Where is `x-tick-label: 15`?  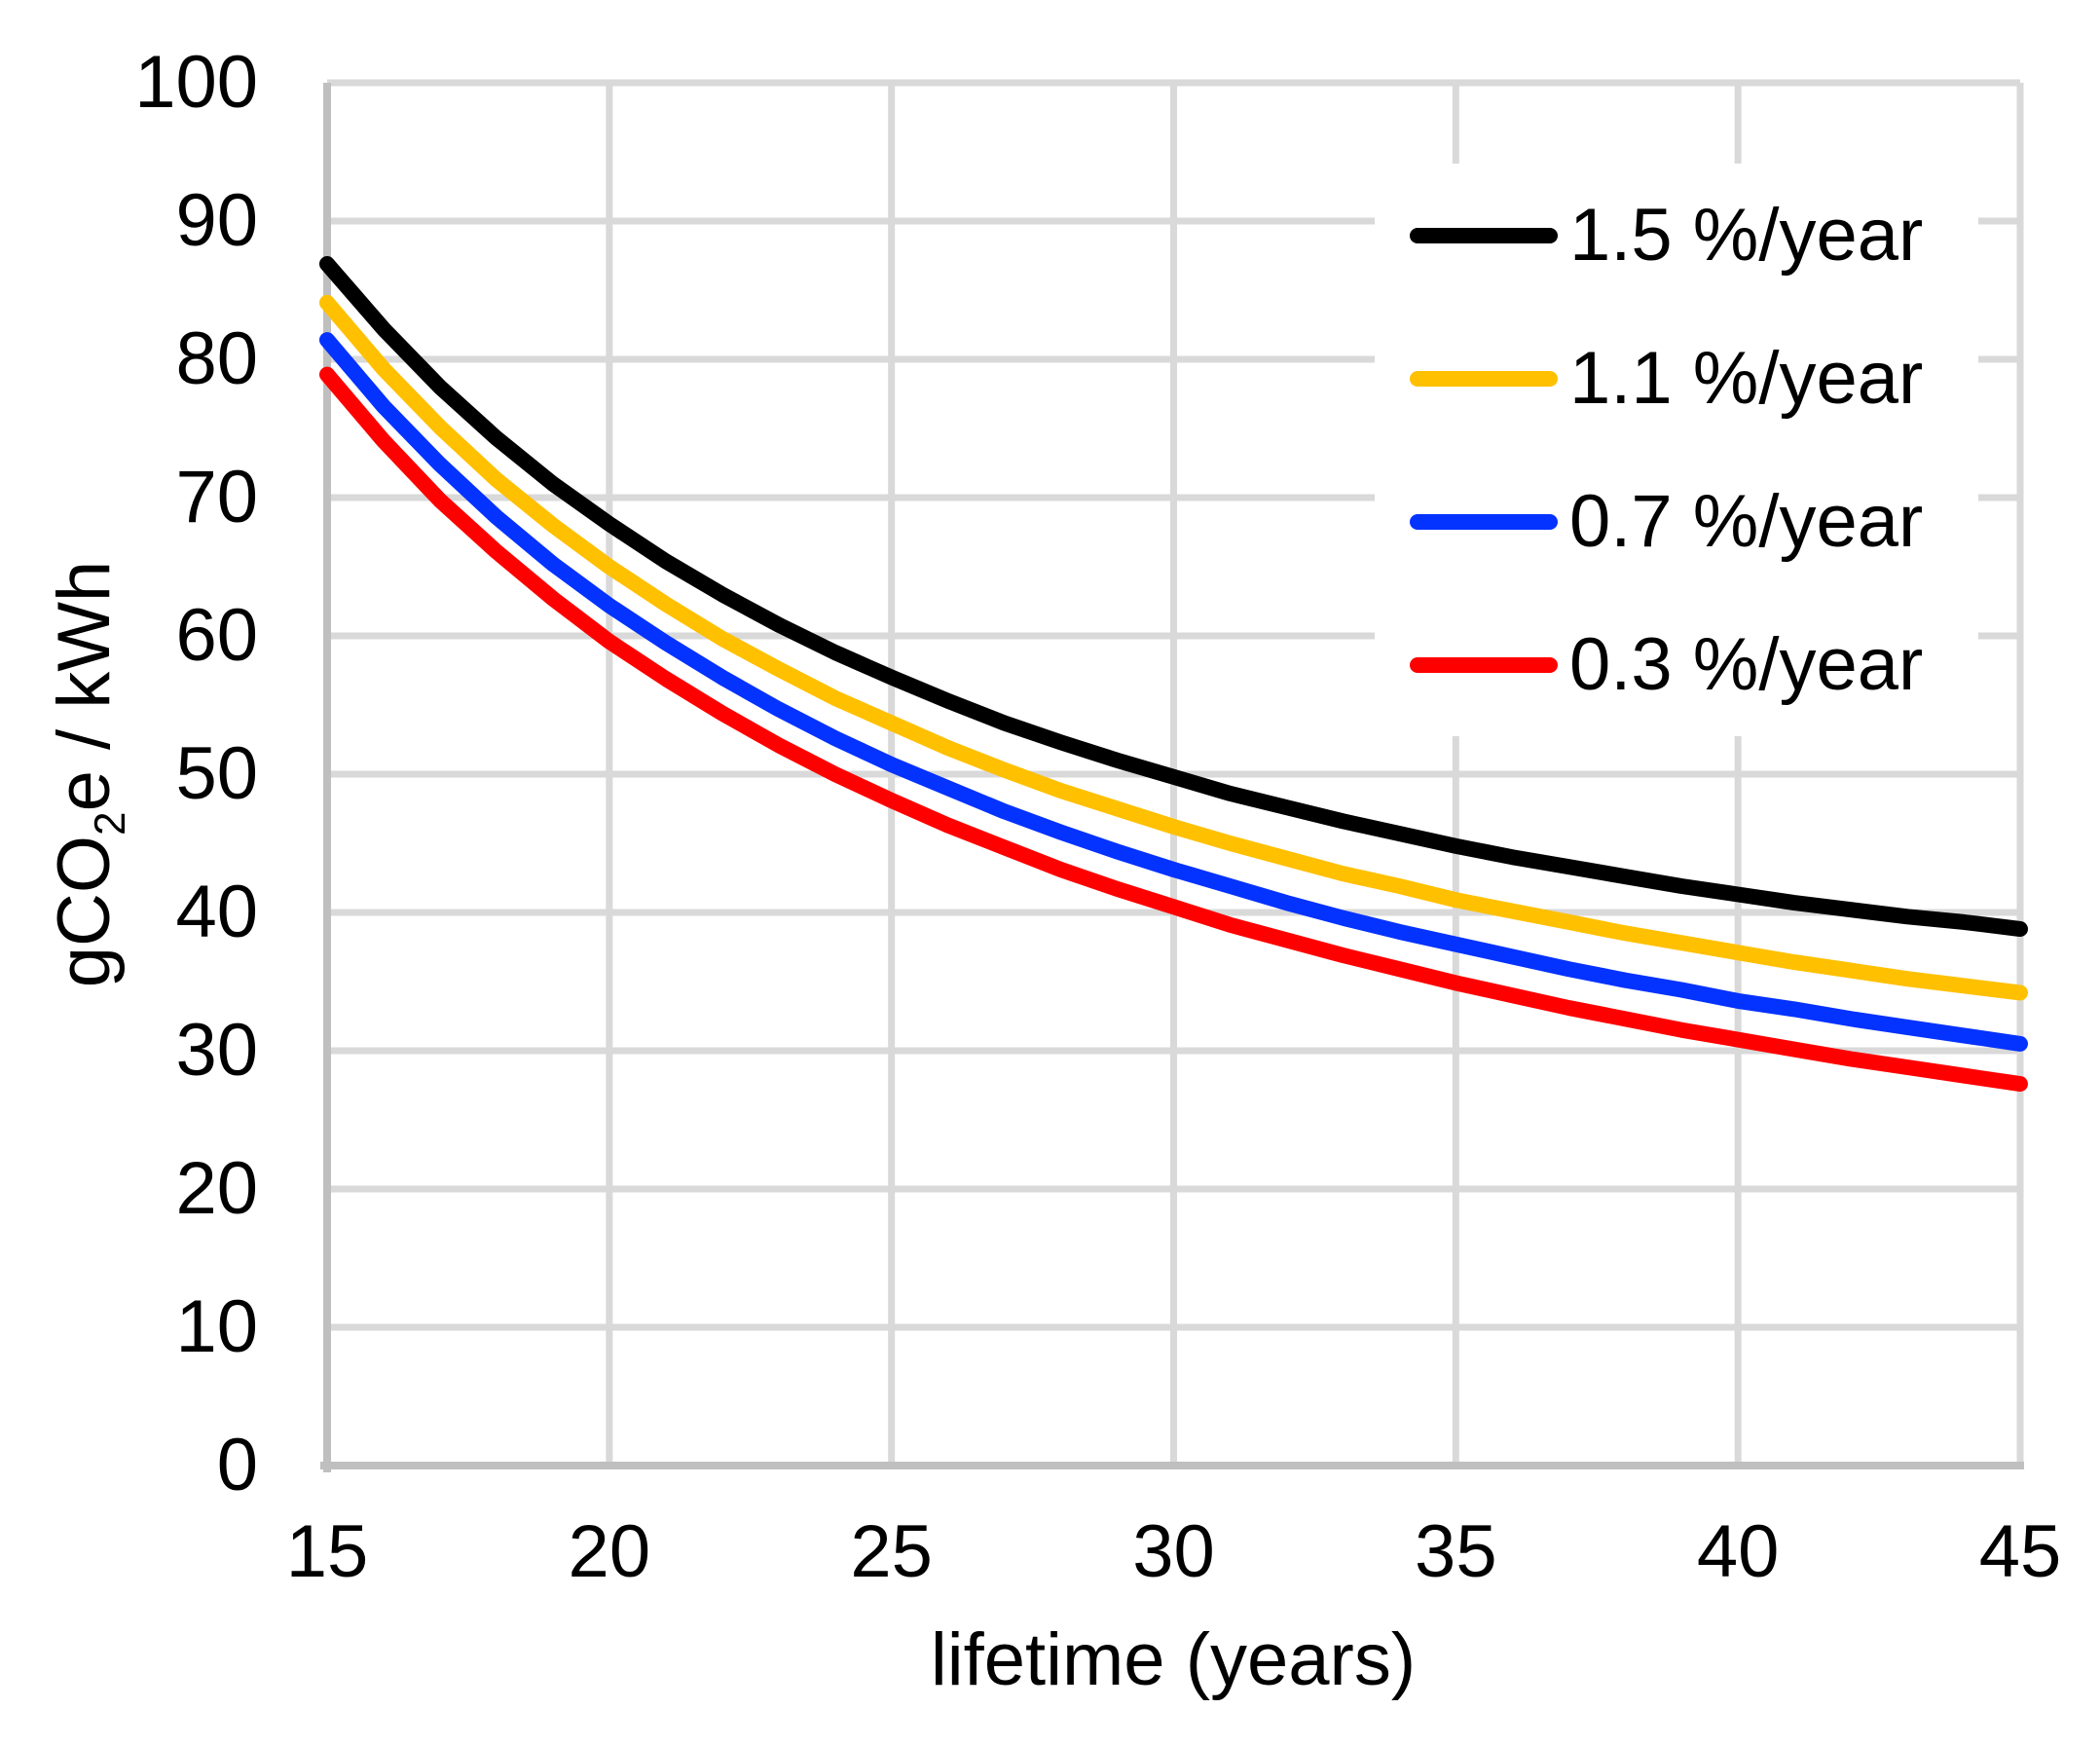 x-tick-label: 15 is located at coordinates (327, 1551).